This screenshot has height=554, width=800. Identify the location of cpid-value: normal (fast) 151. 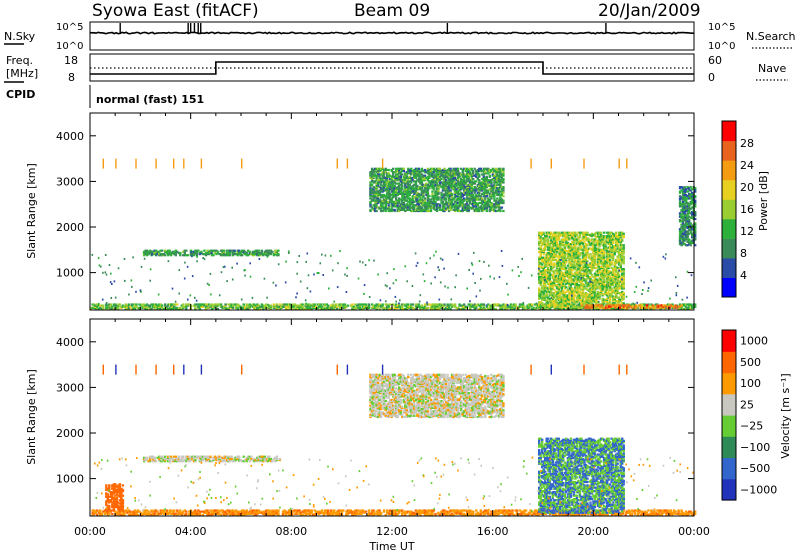
(150, 99).